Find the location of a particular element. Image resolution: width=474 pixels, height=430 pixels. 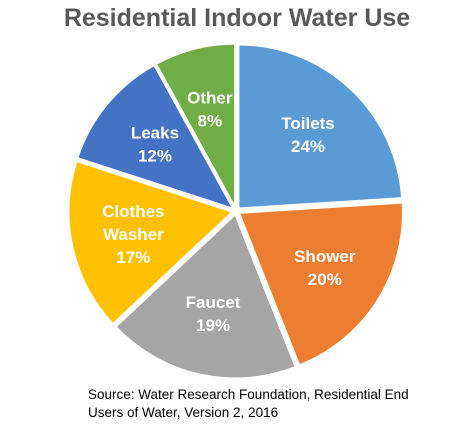

slice-name: Washer is located at coordinates (133, 234).